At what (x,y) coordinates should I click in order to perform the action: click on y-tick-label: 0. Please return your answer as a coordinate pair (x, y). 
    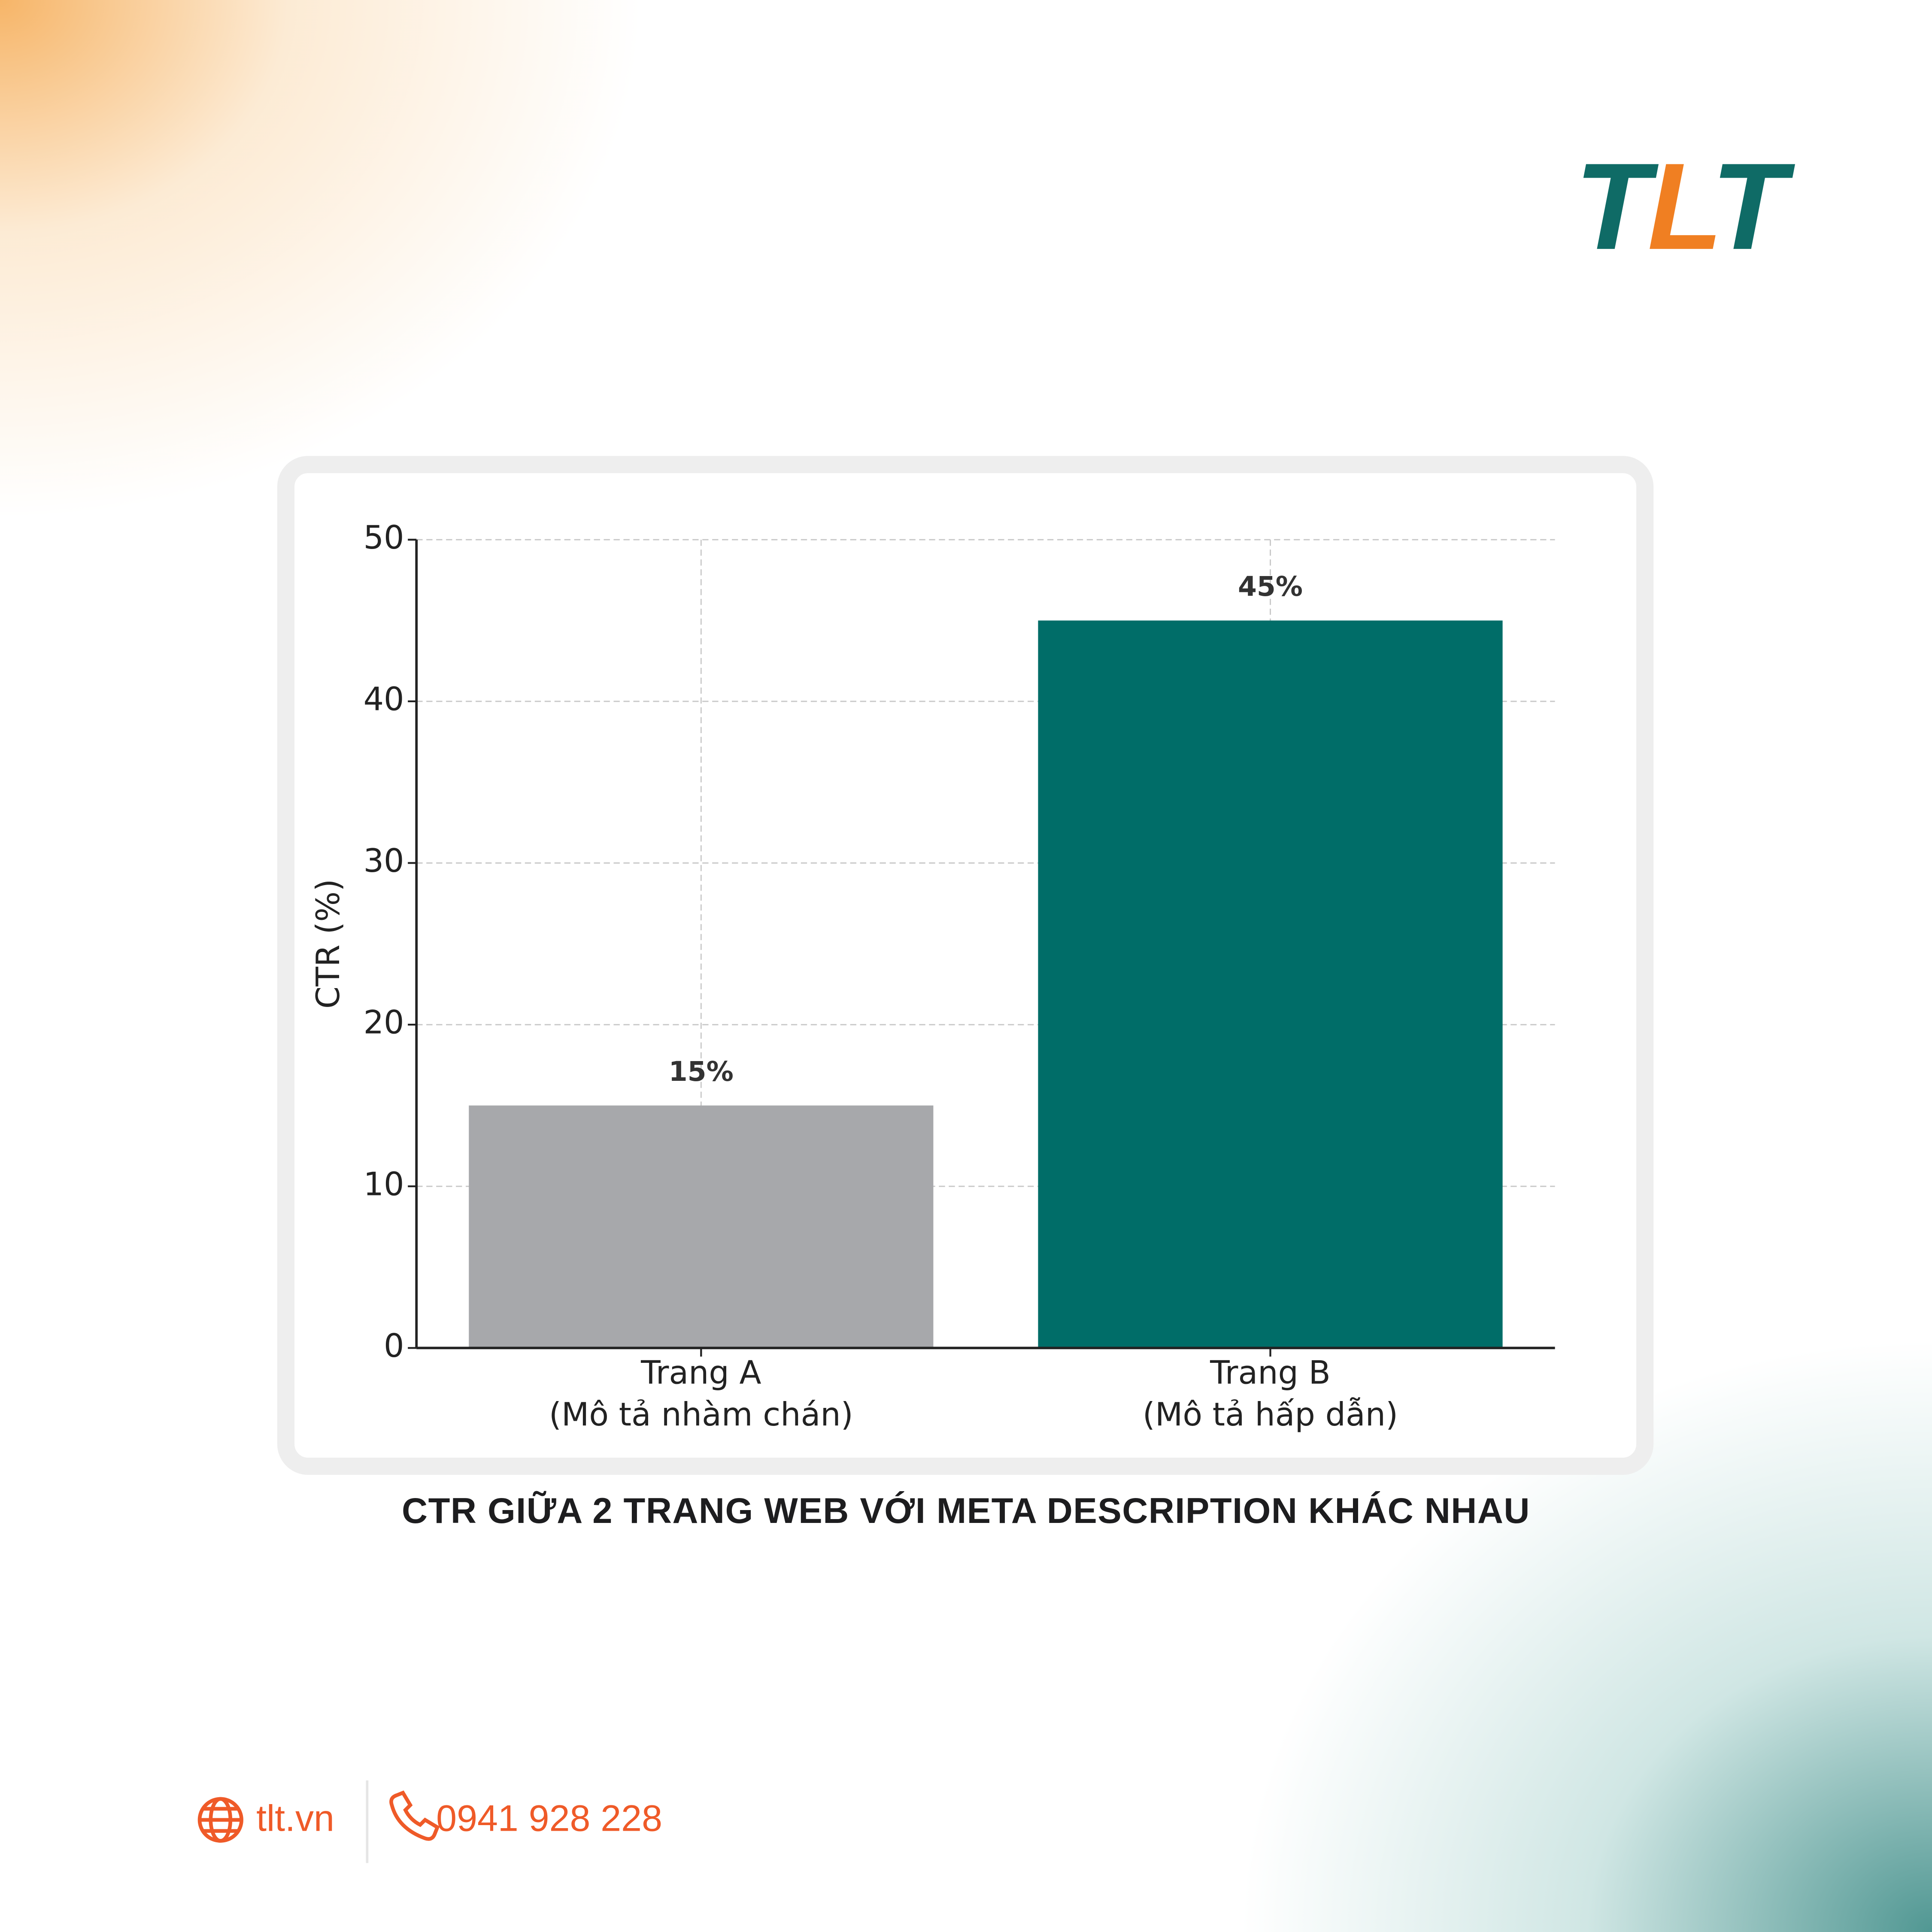
    Looking at the image, I should click on (394, 1346).